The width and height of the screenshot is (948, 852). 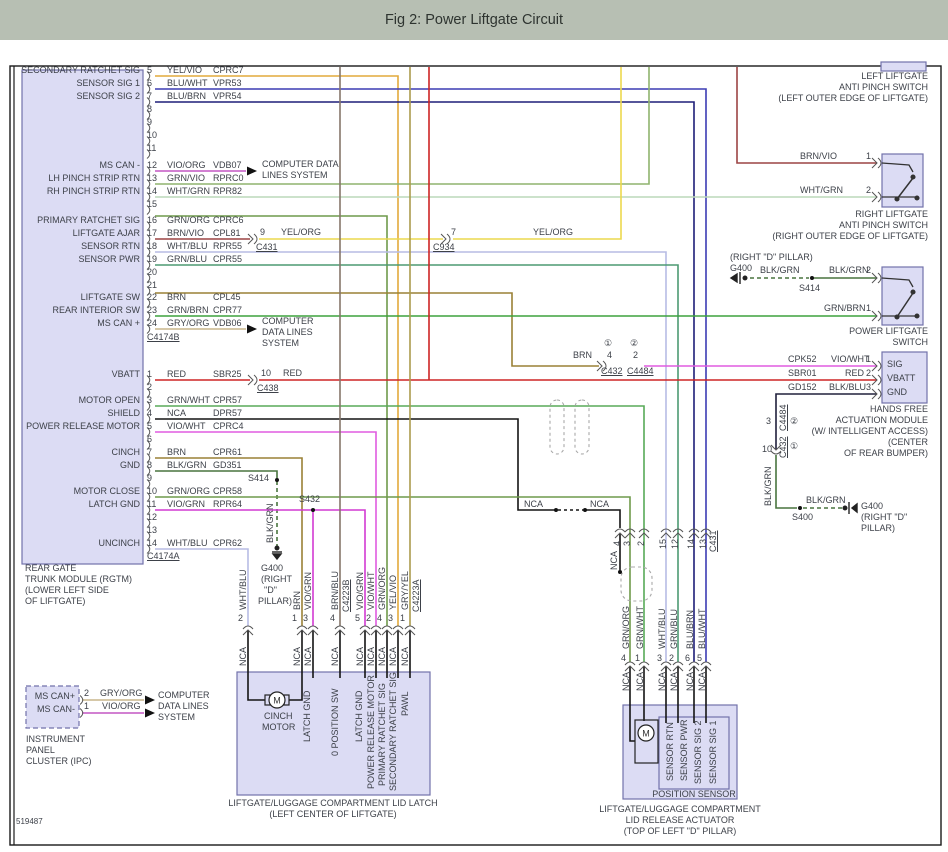 I want to click on rgtm-pin-8: 8, so click(x=150, y=109).